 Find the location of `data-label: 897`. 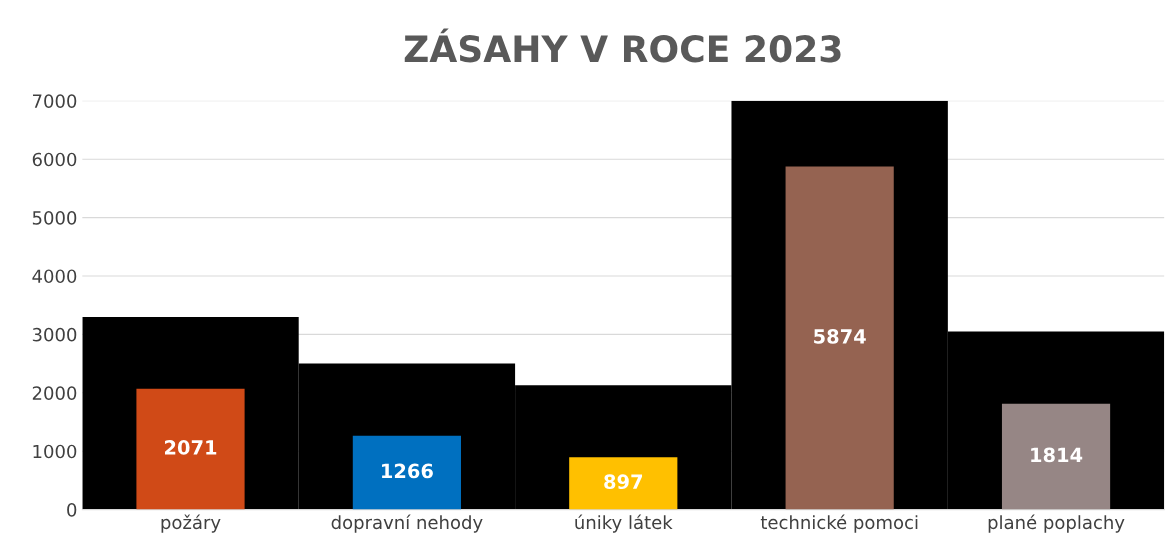

data-label: 897 is located at coordinates (623, 482).